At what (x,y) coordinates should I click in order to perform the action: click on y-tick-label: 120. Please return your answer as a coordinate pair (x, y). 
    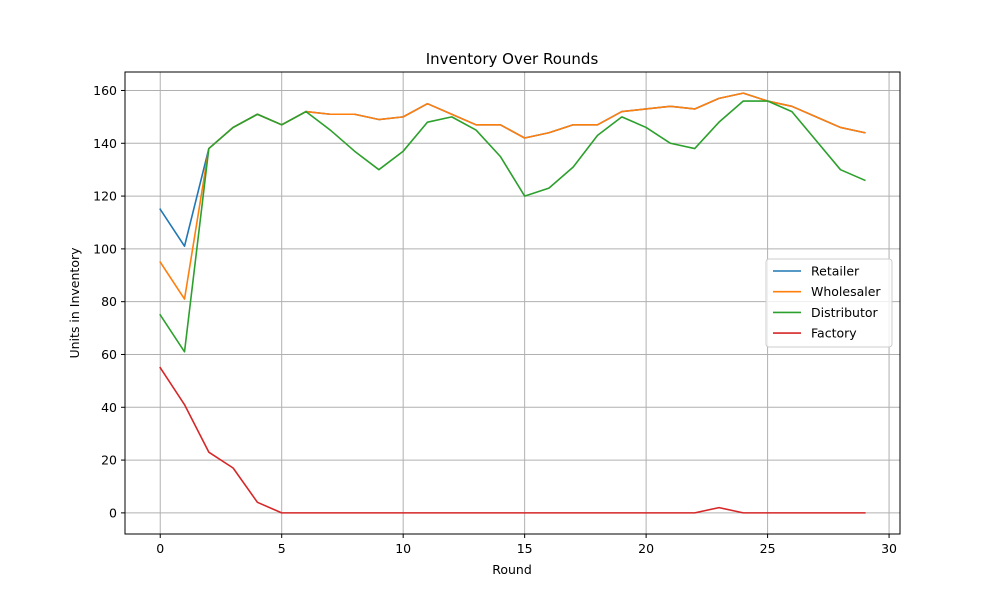
    Looking at the image, I should click on (105, 196).